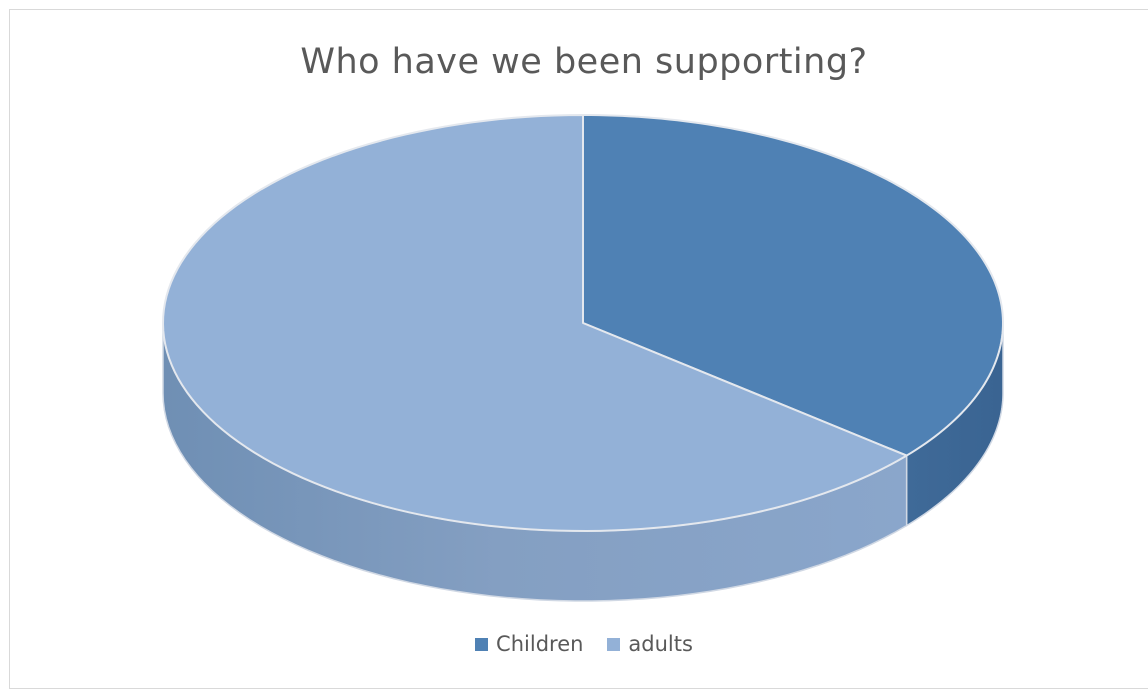 This screenshot has width=1148, height=689. I want to click on legend: Children adults, so click(574, 644).